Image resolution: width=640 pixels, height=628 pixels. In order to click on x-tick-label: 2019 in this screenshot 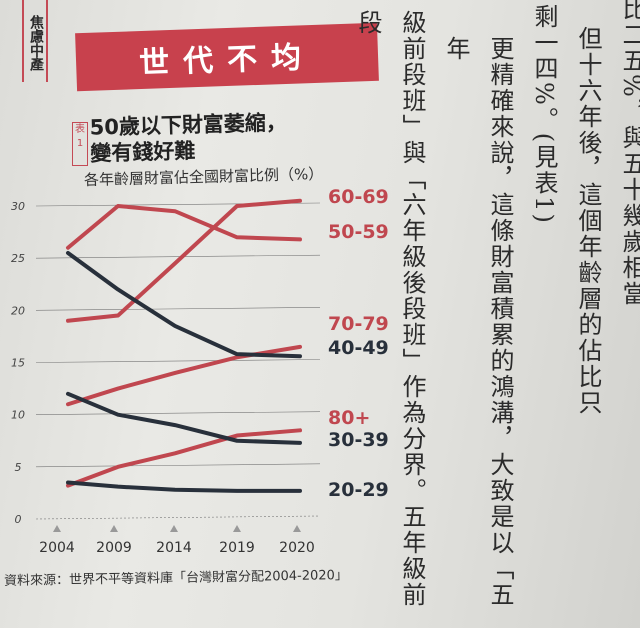, I will do `click(237, 548)`.